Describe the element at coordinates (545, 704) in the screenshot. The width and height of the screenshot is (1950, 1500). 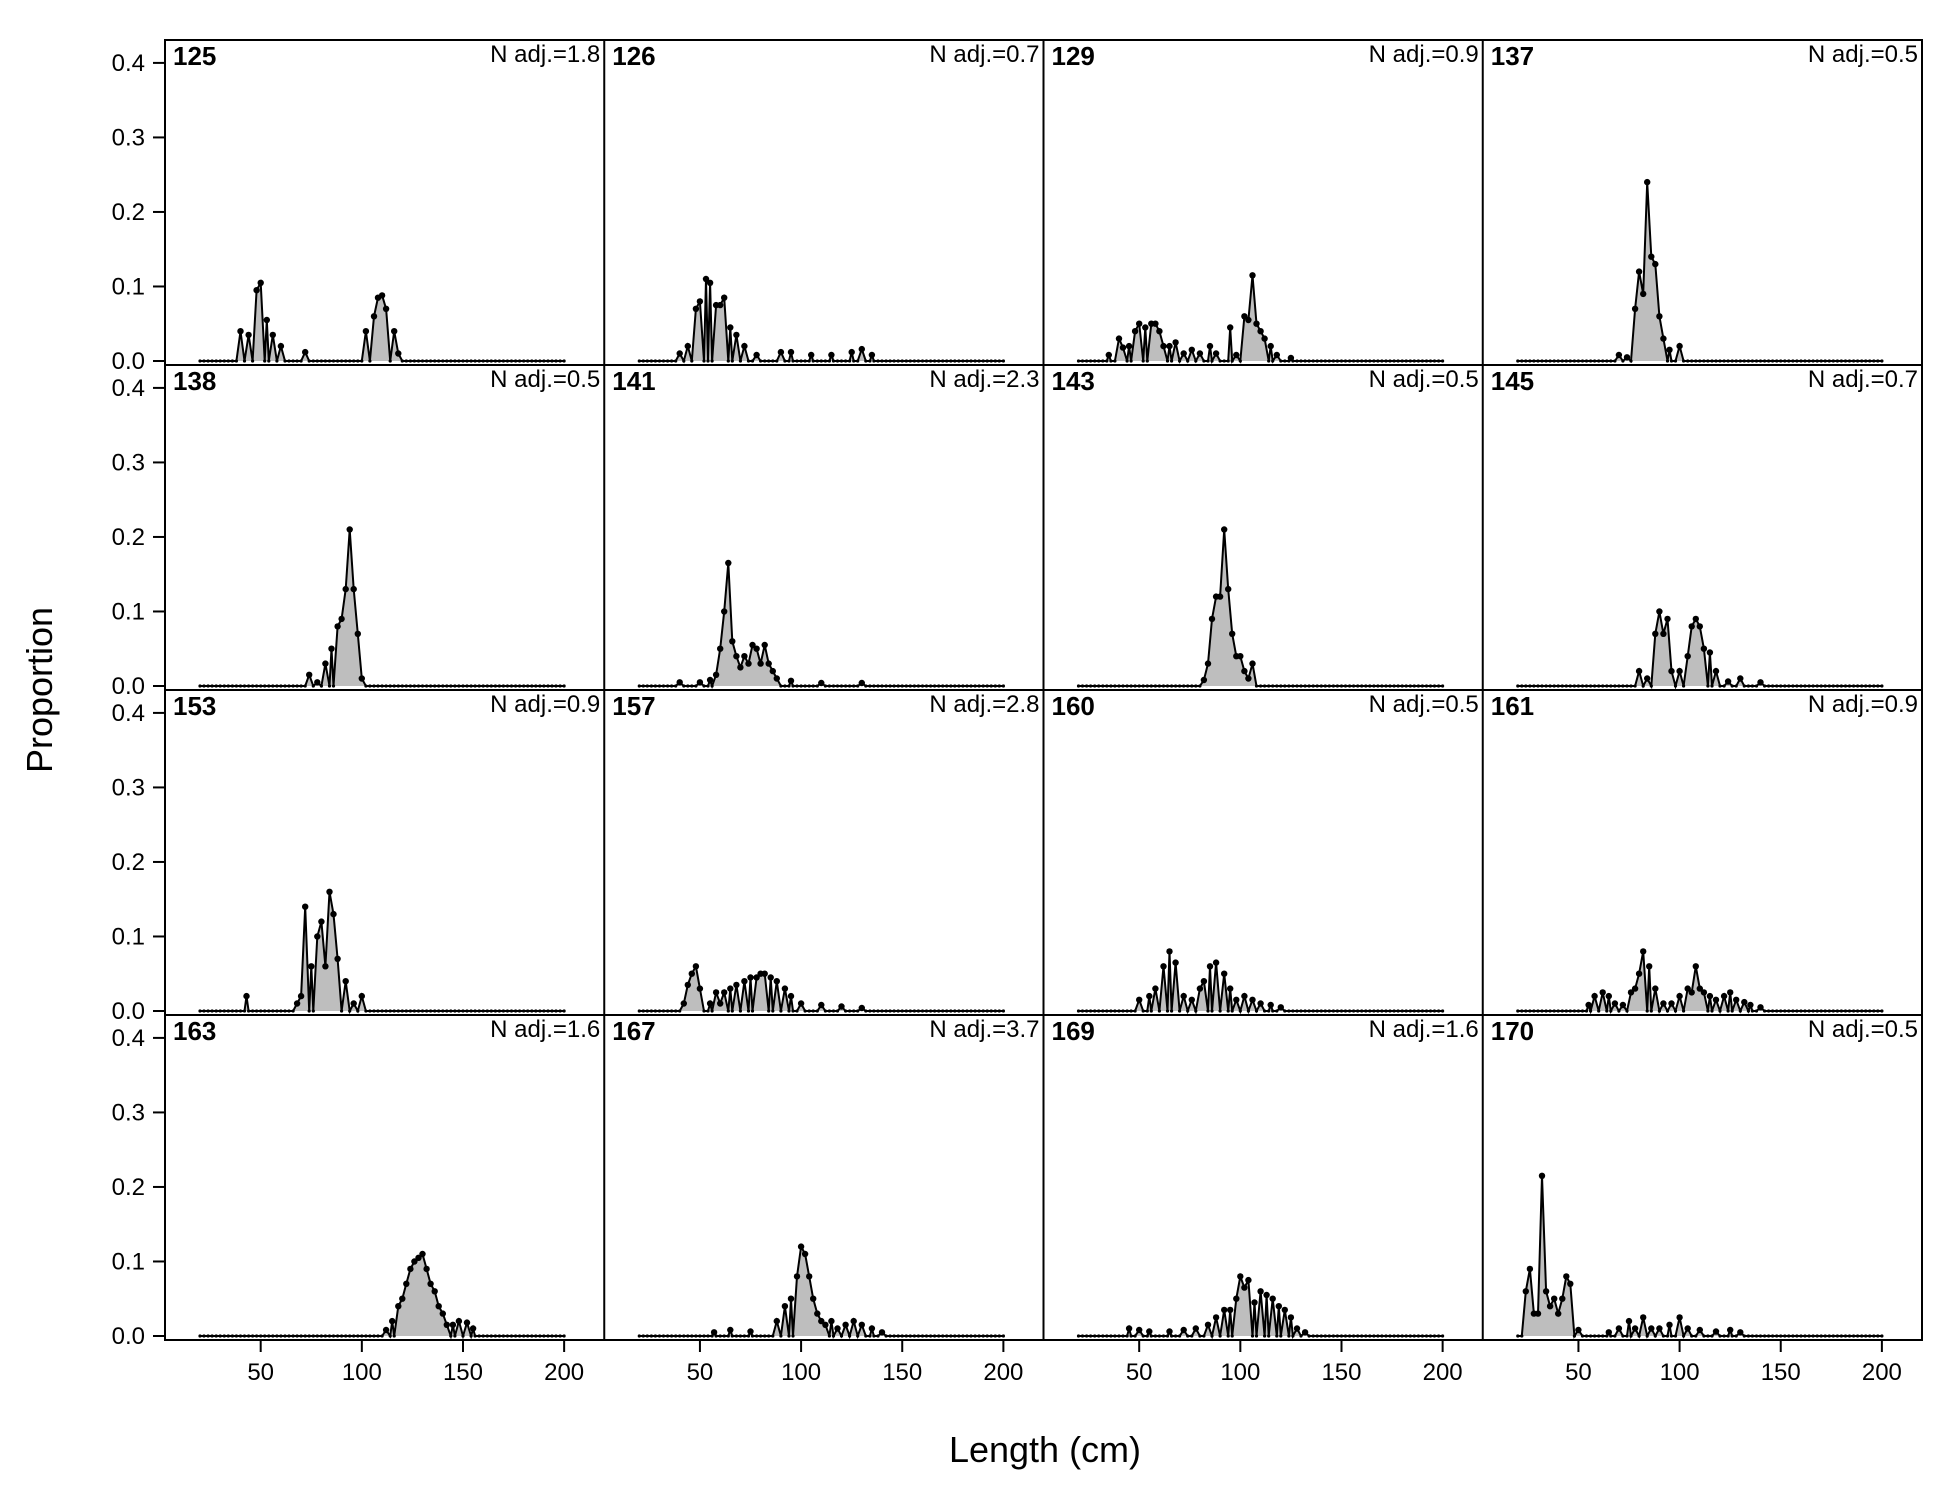
I see `panel-153-nadj: N adj.=0.9` at that location.